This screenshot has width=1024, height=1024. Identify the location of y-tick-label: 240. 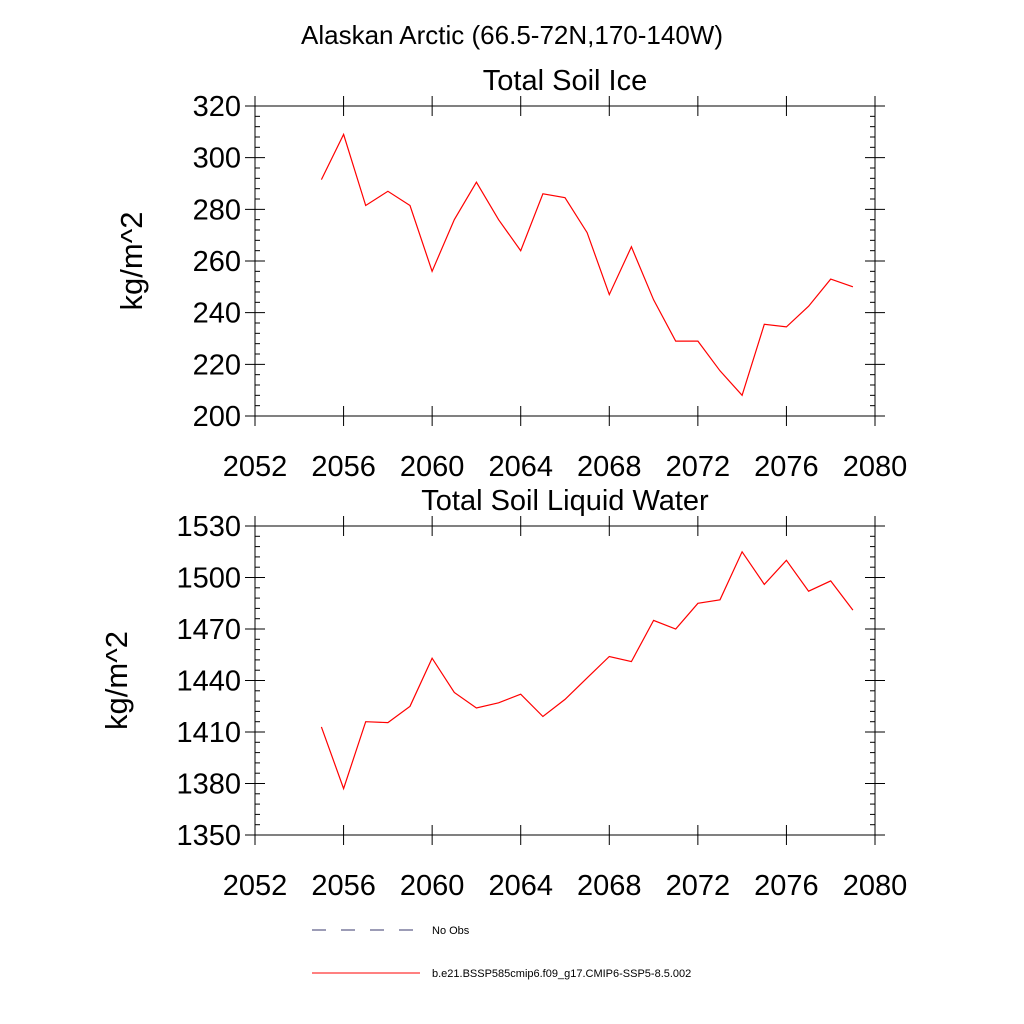
(217, 314).